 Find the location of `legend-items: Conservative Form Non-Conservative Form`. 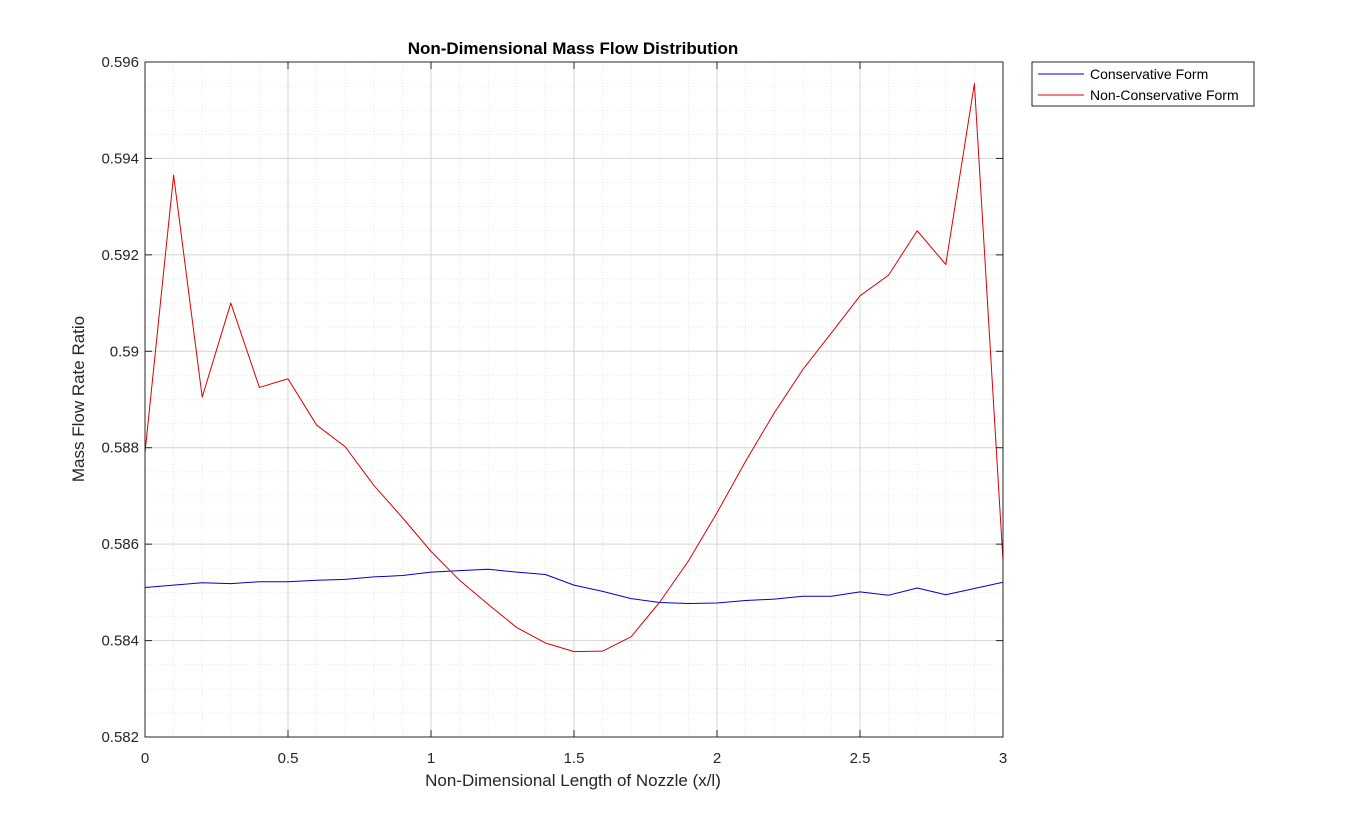

legend-items: Conservative Form Non-Conservative Form is located at coordinates (1138, 84).